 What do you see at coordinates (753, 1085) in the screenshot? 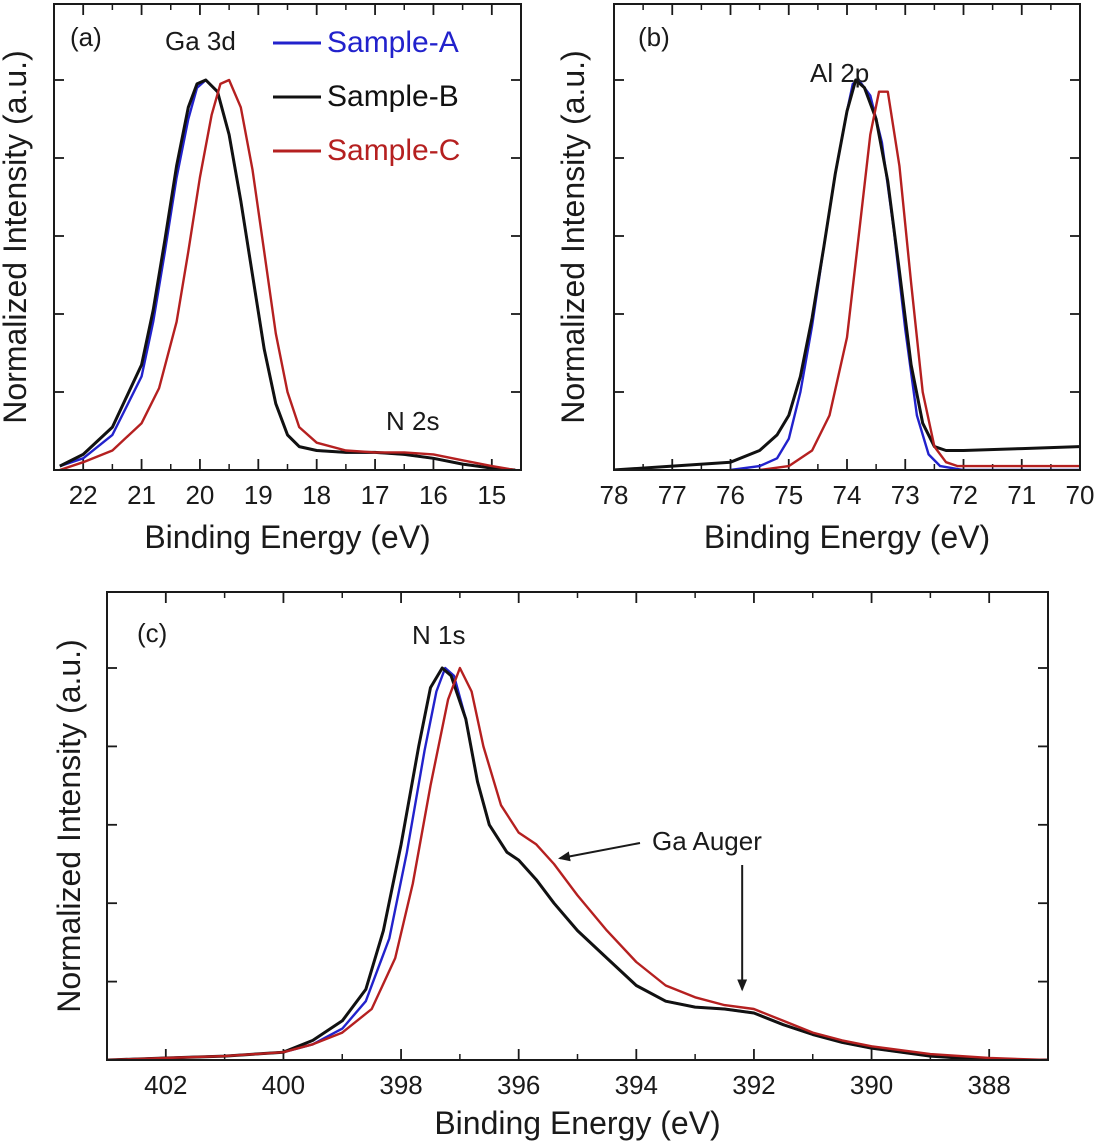
I see `x-tick-label: 392` at bounding box center [753, 1085].